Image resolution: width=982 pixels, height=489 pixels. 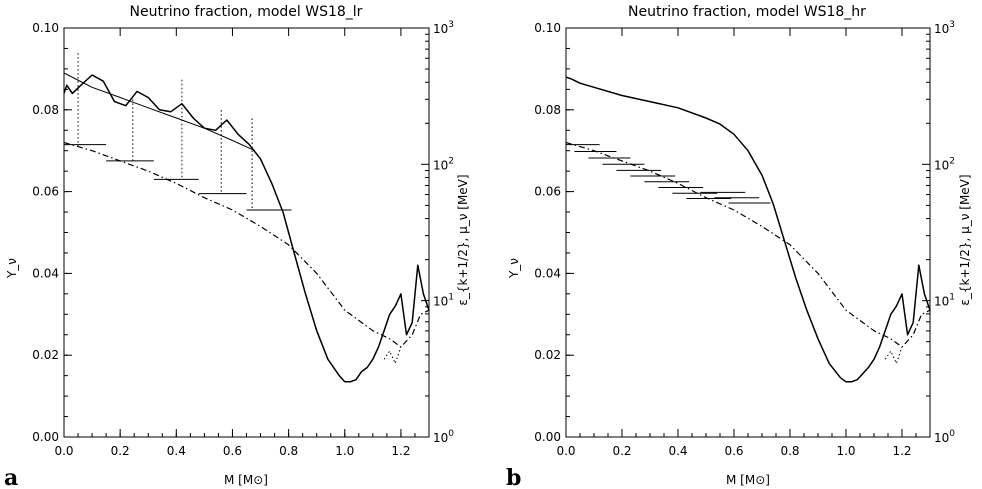 I want to click on panel-label: b, so click(x=513, y=477).